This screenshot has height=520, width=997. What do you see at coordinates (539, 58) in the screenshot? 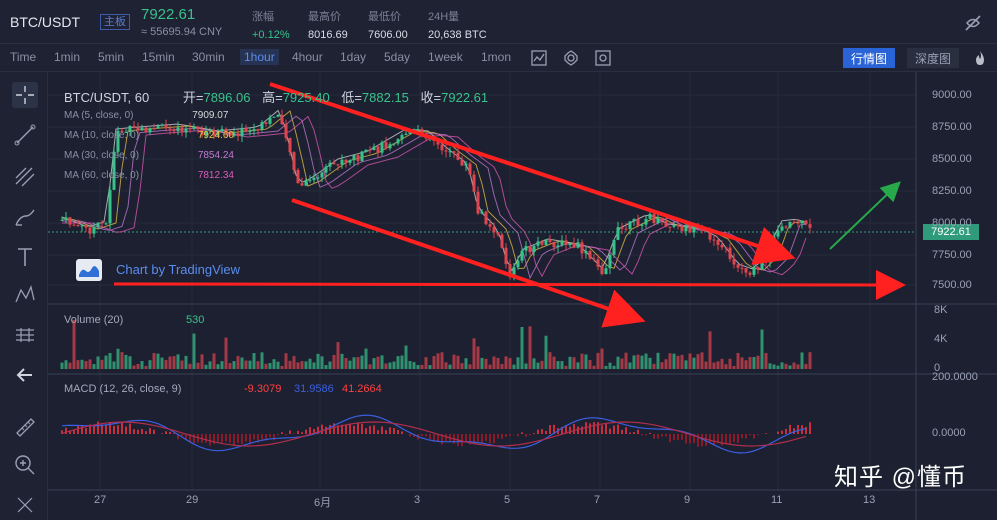
I see `indicator-icon` at bounding box center [539, 58].